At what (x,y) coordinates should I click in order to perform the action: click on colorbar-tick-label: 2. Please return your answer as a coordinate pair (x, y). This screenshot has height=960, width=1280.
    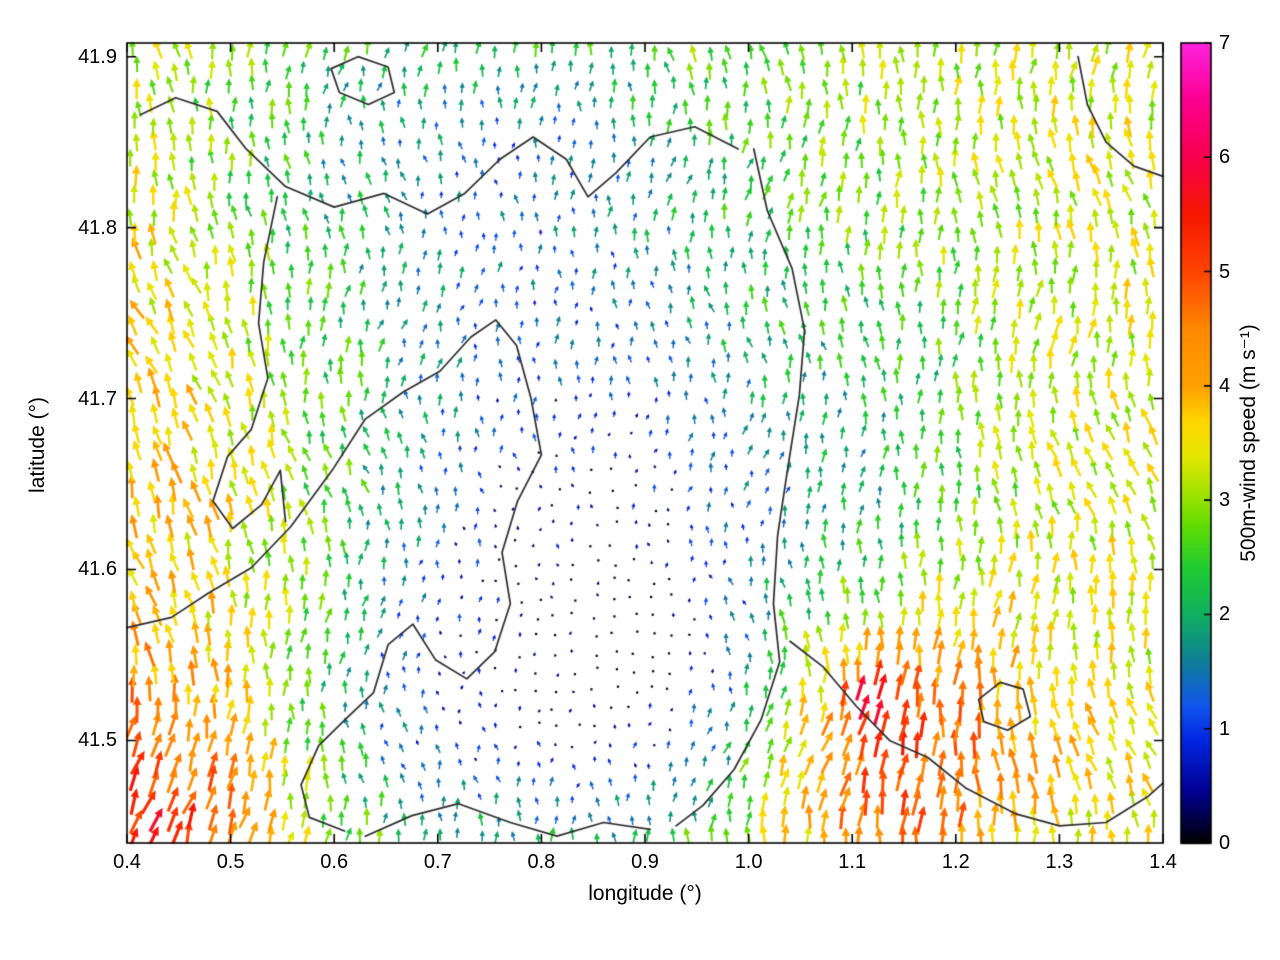
    Looking at the image, I should click on (1225, 614).